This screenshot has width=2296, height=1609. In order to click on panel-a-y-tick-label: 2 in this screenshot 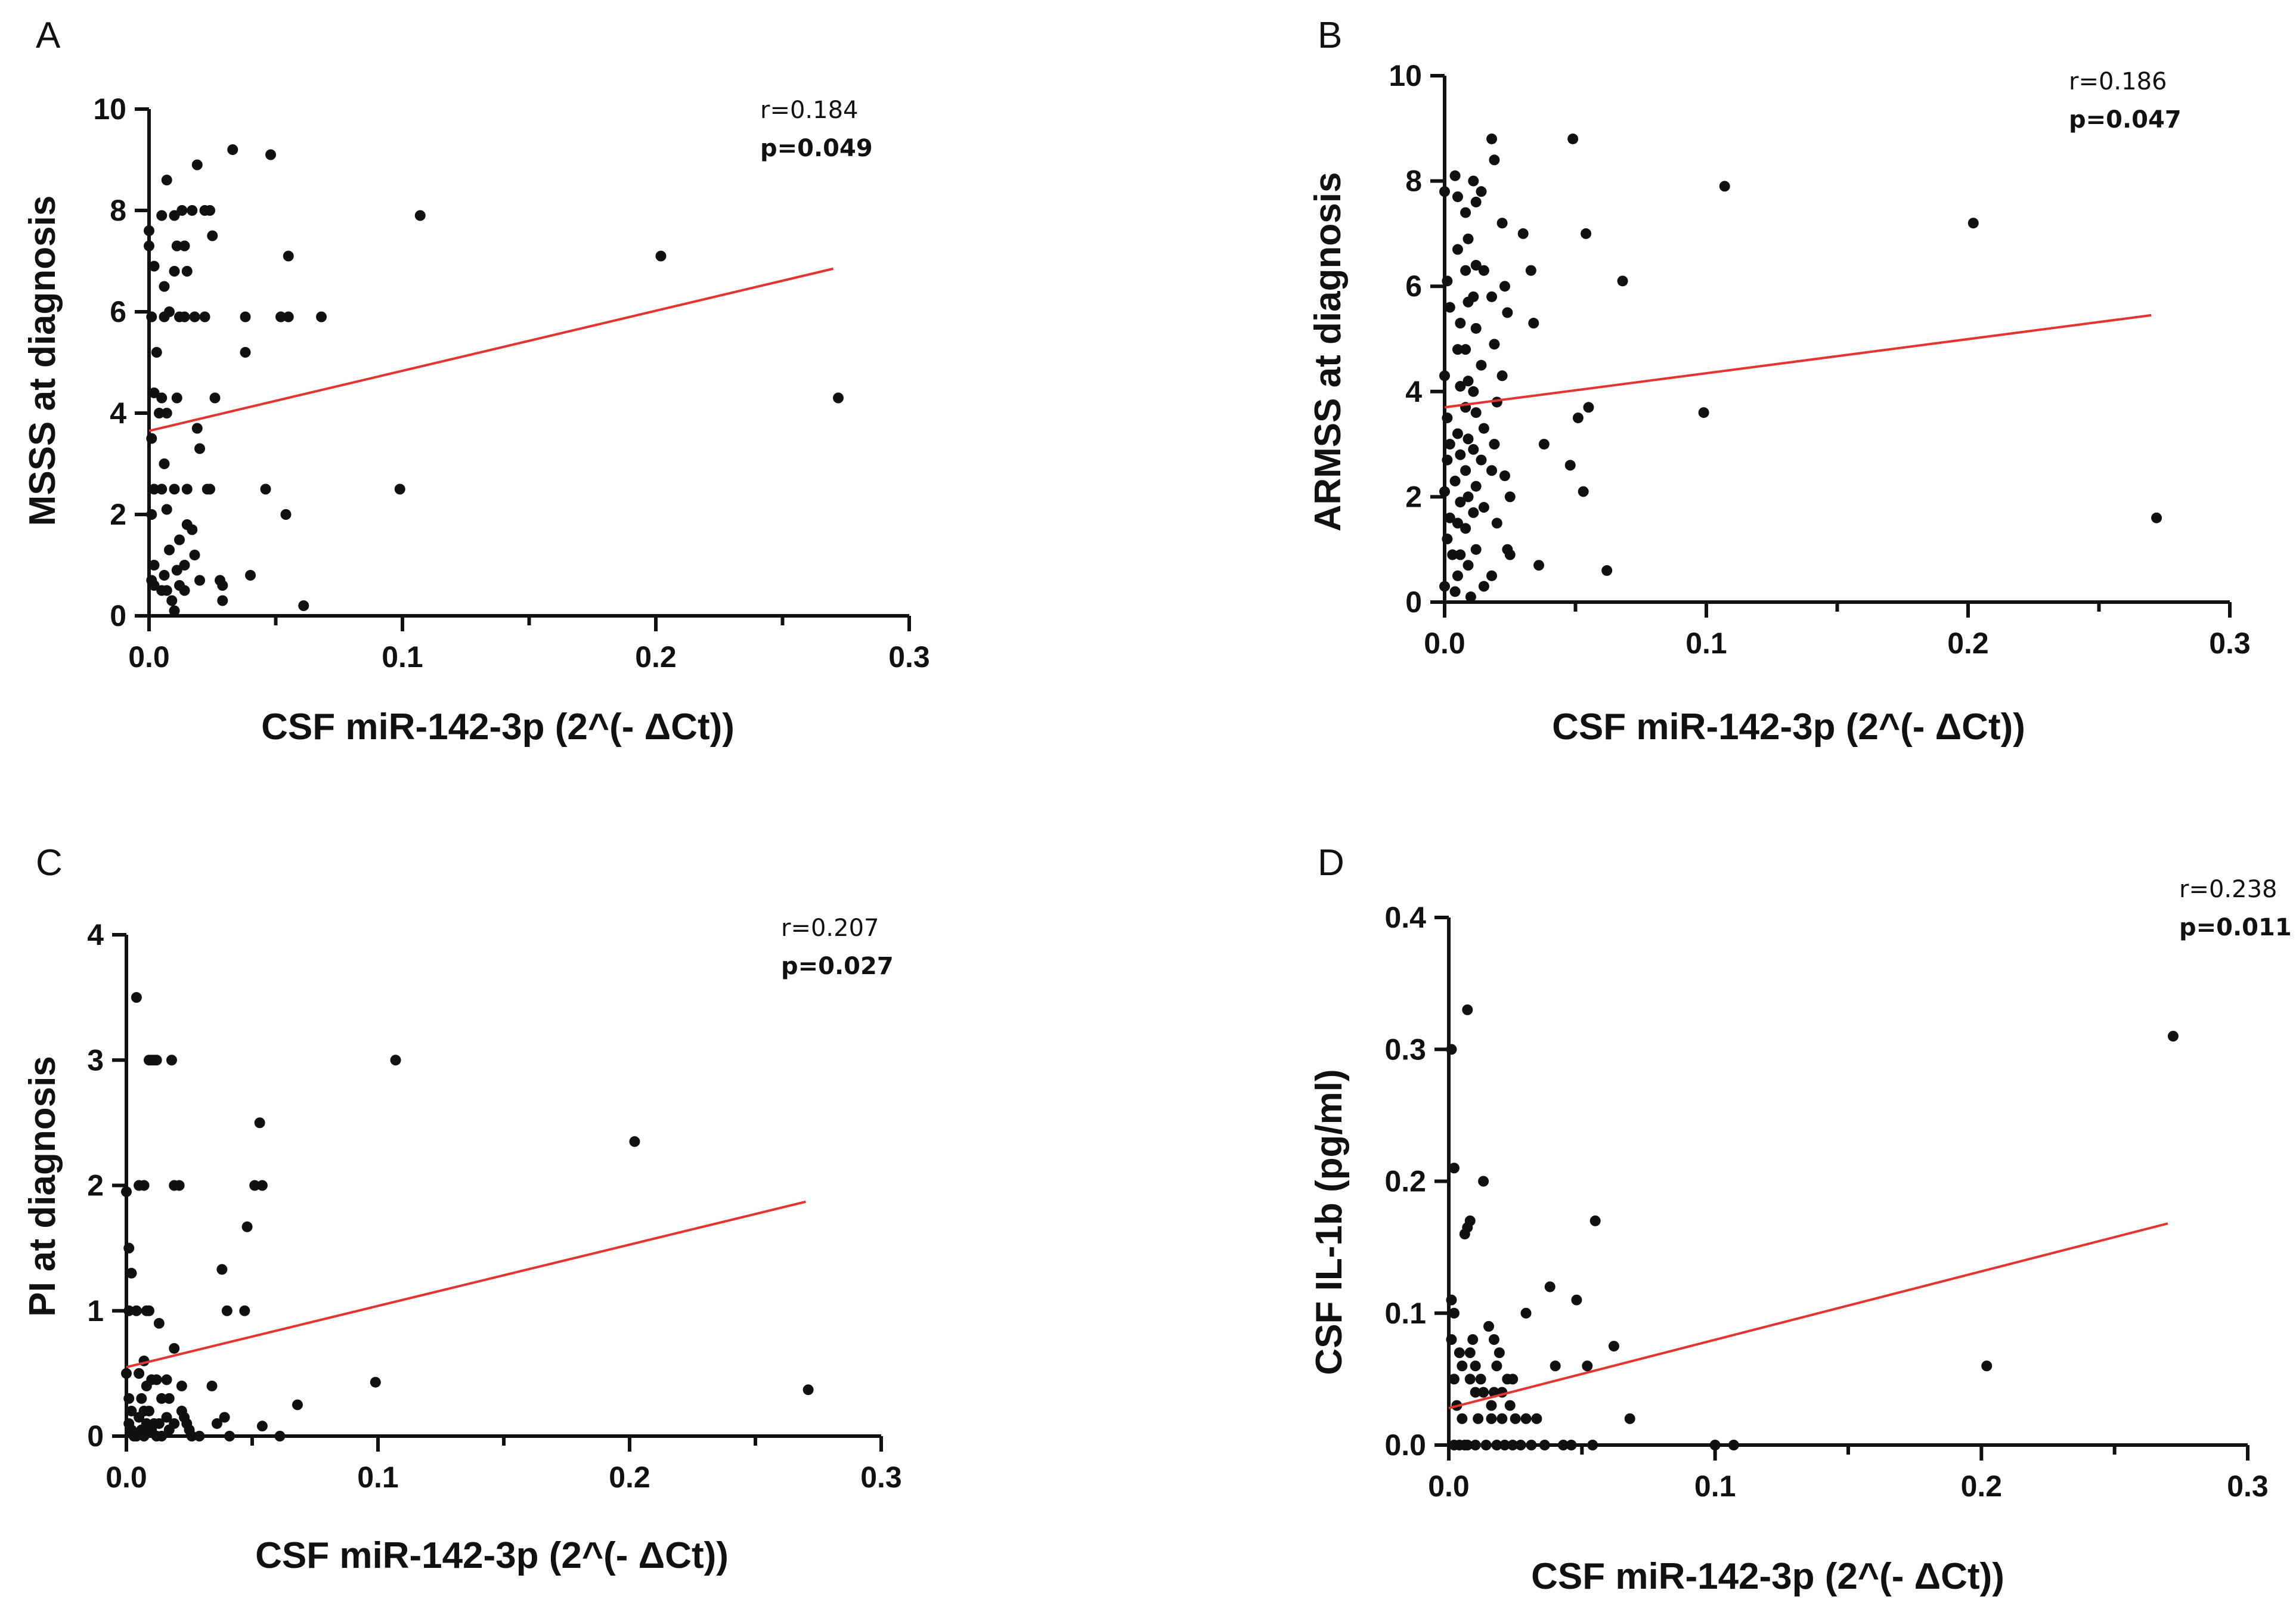, I will do `click(118, 514)`.